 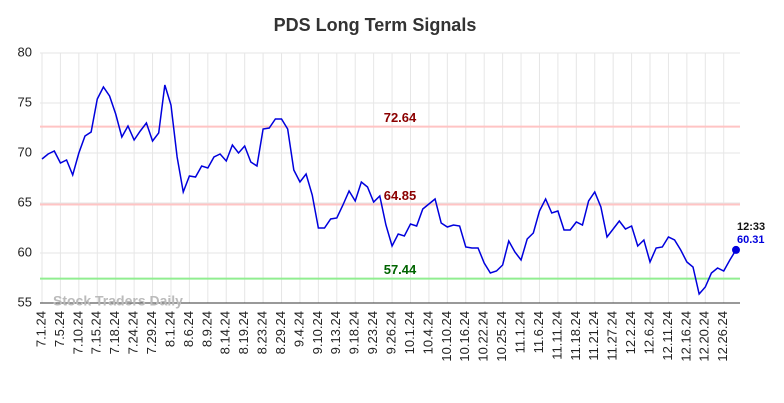 What do you see at coordinates (280, 332) in the screenshot?
I see `x-tick-label: 8.29.24` at bounding box center [280, 332].